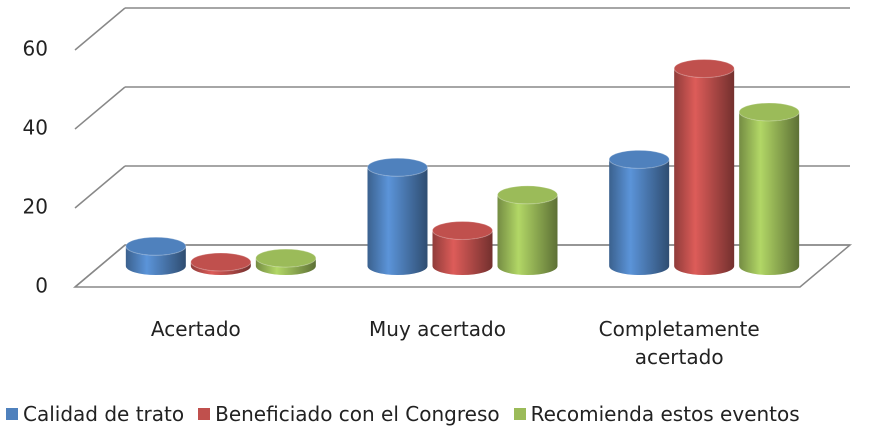 Image resolution: width=883 pixels, height=432 pixels. What do you see at coordinates (104, 414) in the screenshot?
I see `legend-label: Calidad de trato` at bounding box center [104, 414].